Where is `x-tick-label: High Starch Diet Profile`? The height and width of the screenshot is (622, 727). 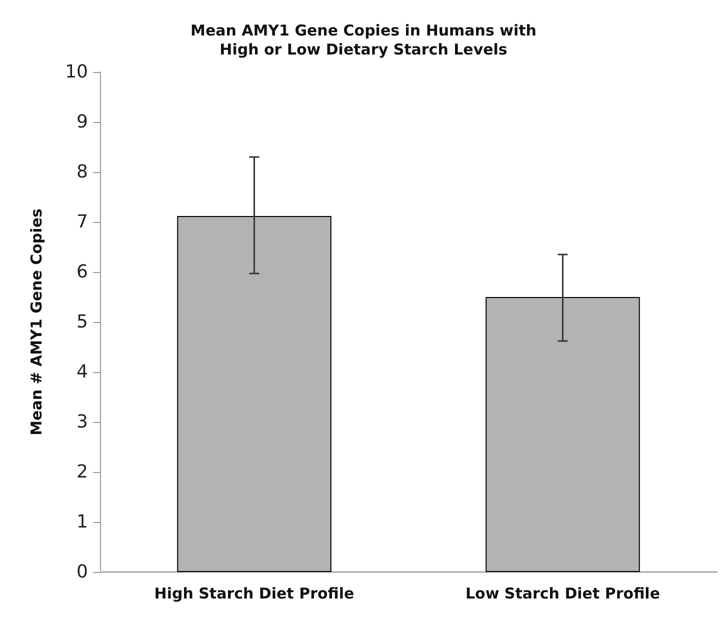 x-tick-label: High Starch Diet Profile is located at coordinates (254, 593).